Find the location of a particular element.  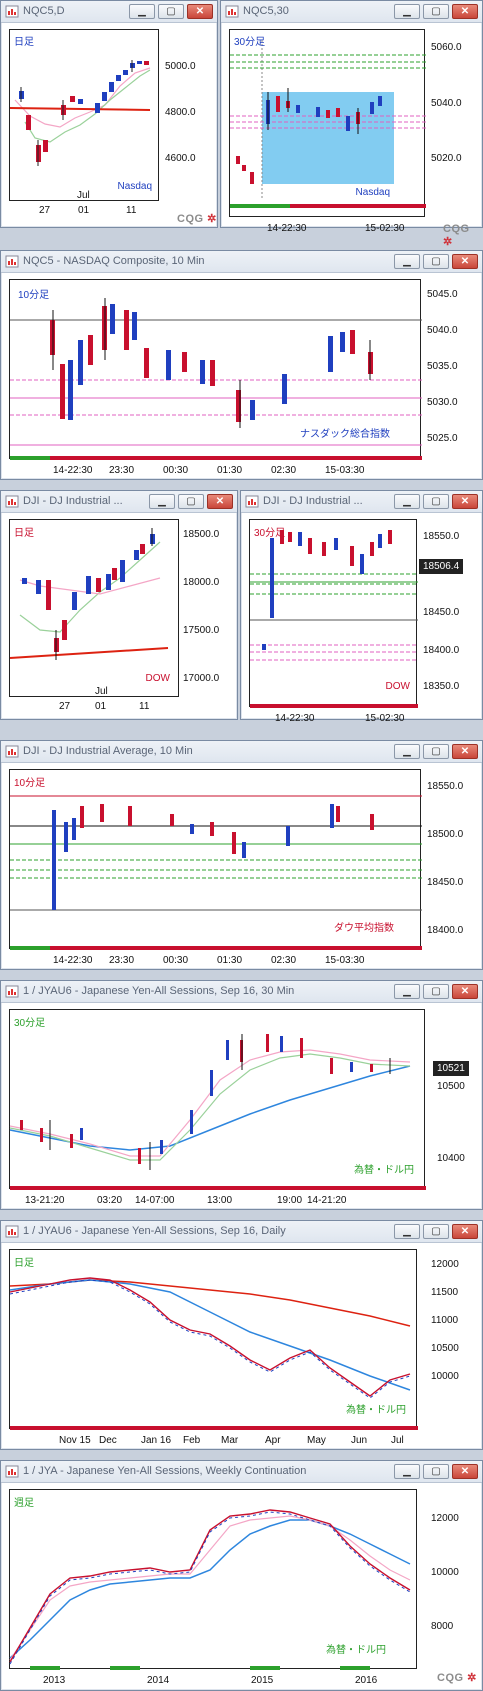

price-chart-plot: 30分足 為替・ドル円 is located at coordinates (217, 1099).